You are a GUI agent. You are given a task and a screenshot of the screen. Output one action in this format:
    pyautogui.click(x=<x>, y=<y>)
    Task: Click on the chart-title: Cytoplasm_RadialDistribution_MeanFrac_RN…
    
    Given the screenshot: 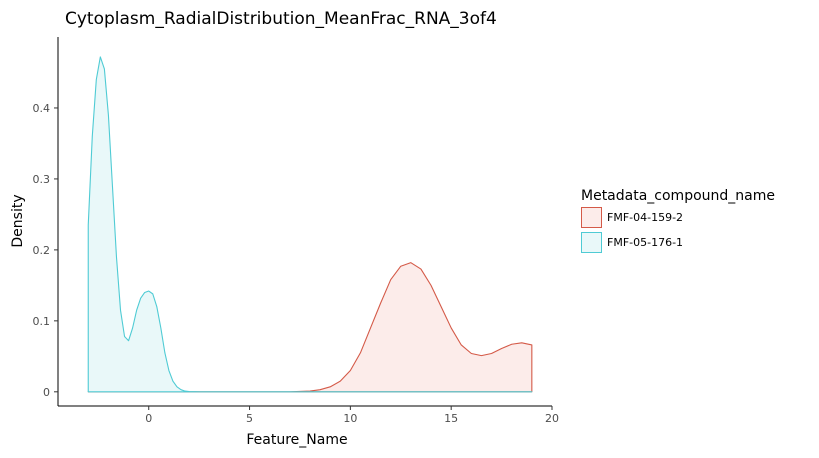 What is the action you would take?
    pyautogui.click(x=281, y=19)
    